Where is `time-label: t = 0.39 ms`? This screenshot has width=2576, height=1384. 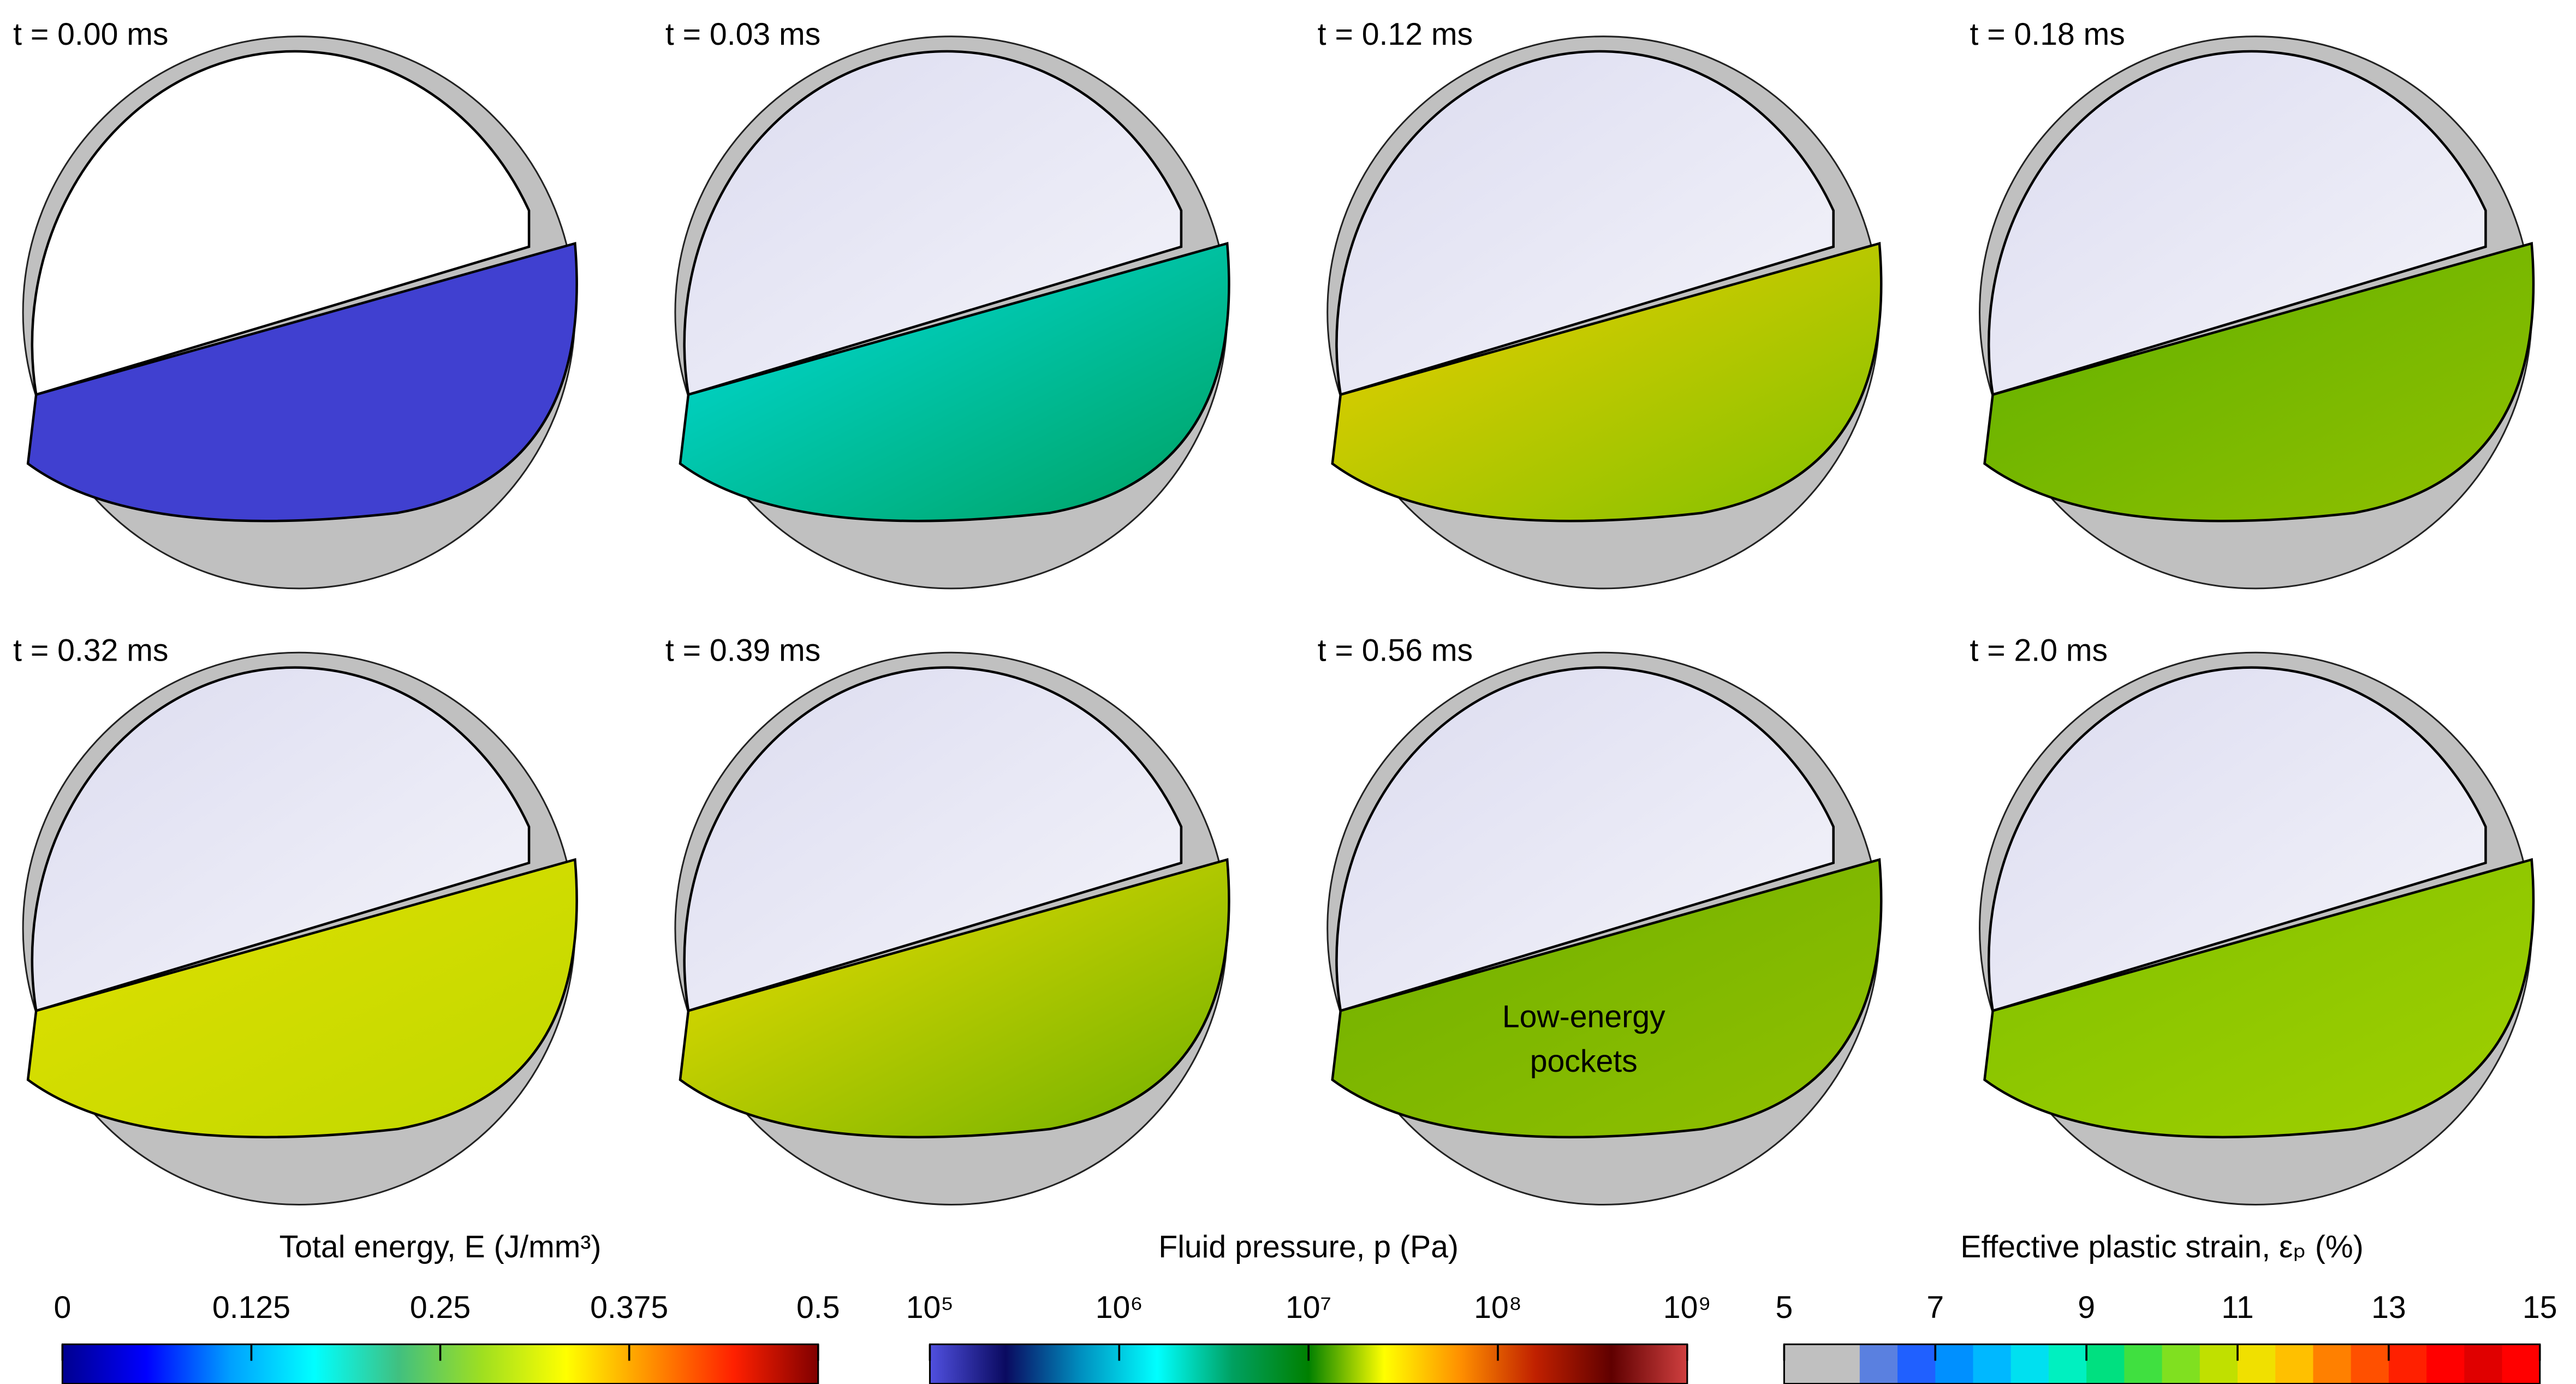 time-label: t = 0.39 ms is located at coordinates (742, 650).